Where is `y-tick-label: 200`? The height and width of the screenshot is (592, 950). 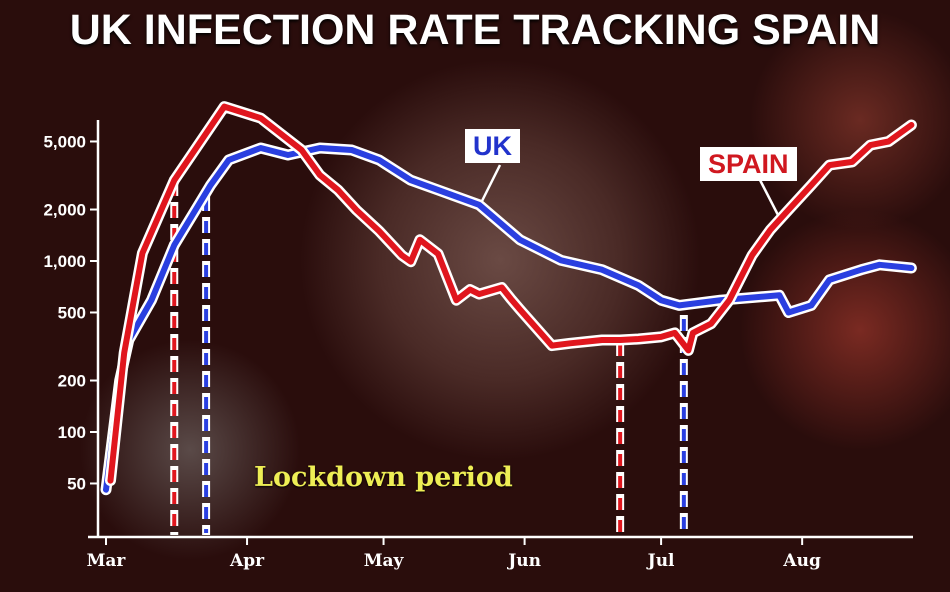
y-tick-label: 200 is located at coordinates (72, 381).